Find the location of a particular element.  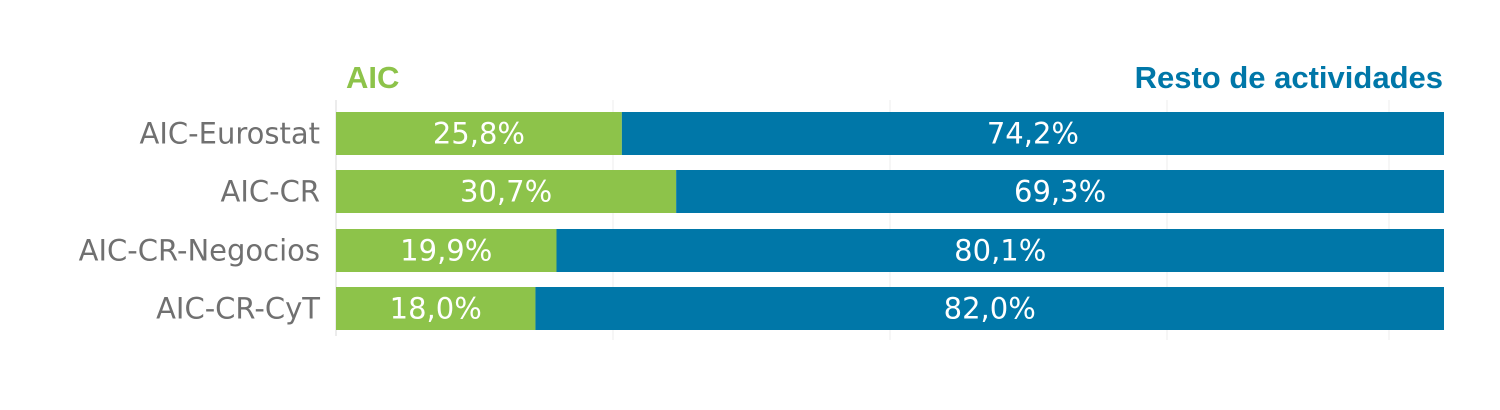

data-label-resto-3: 82,0% is located at coordinates (990, 309).